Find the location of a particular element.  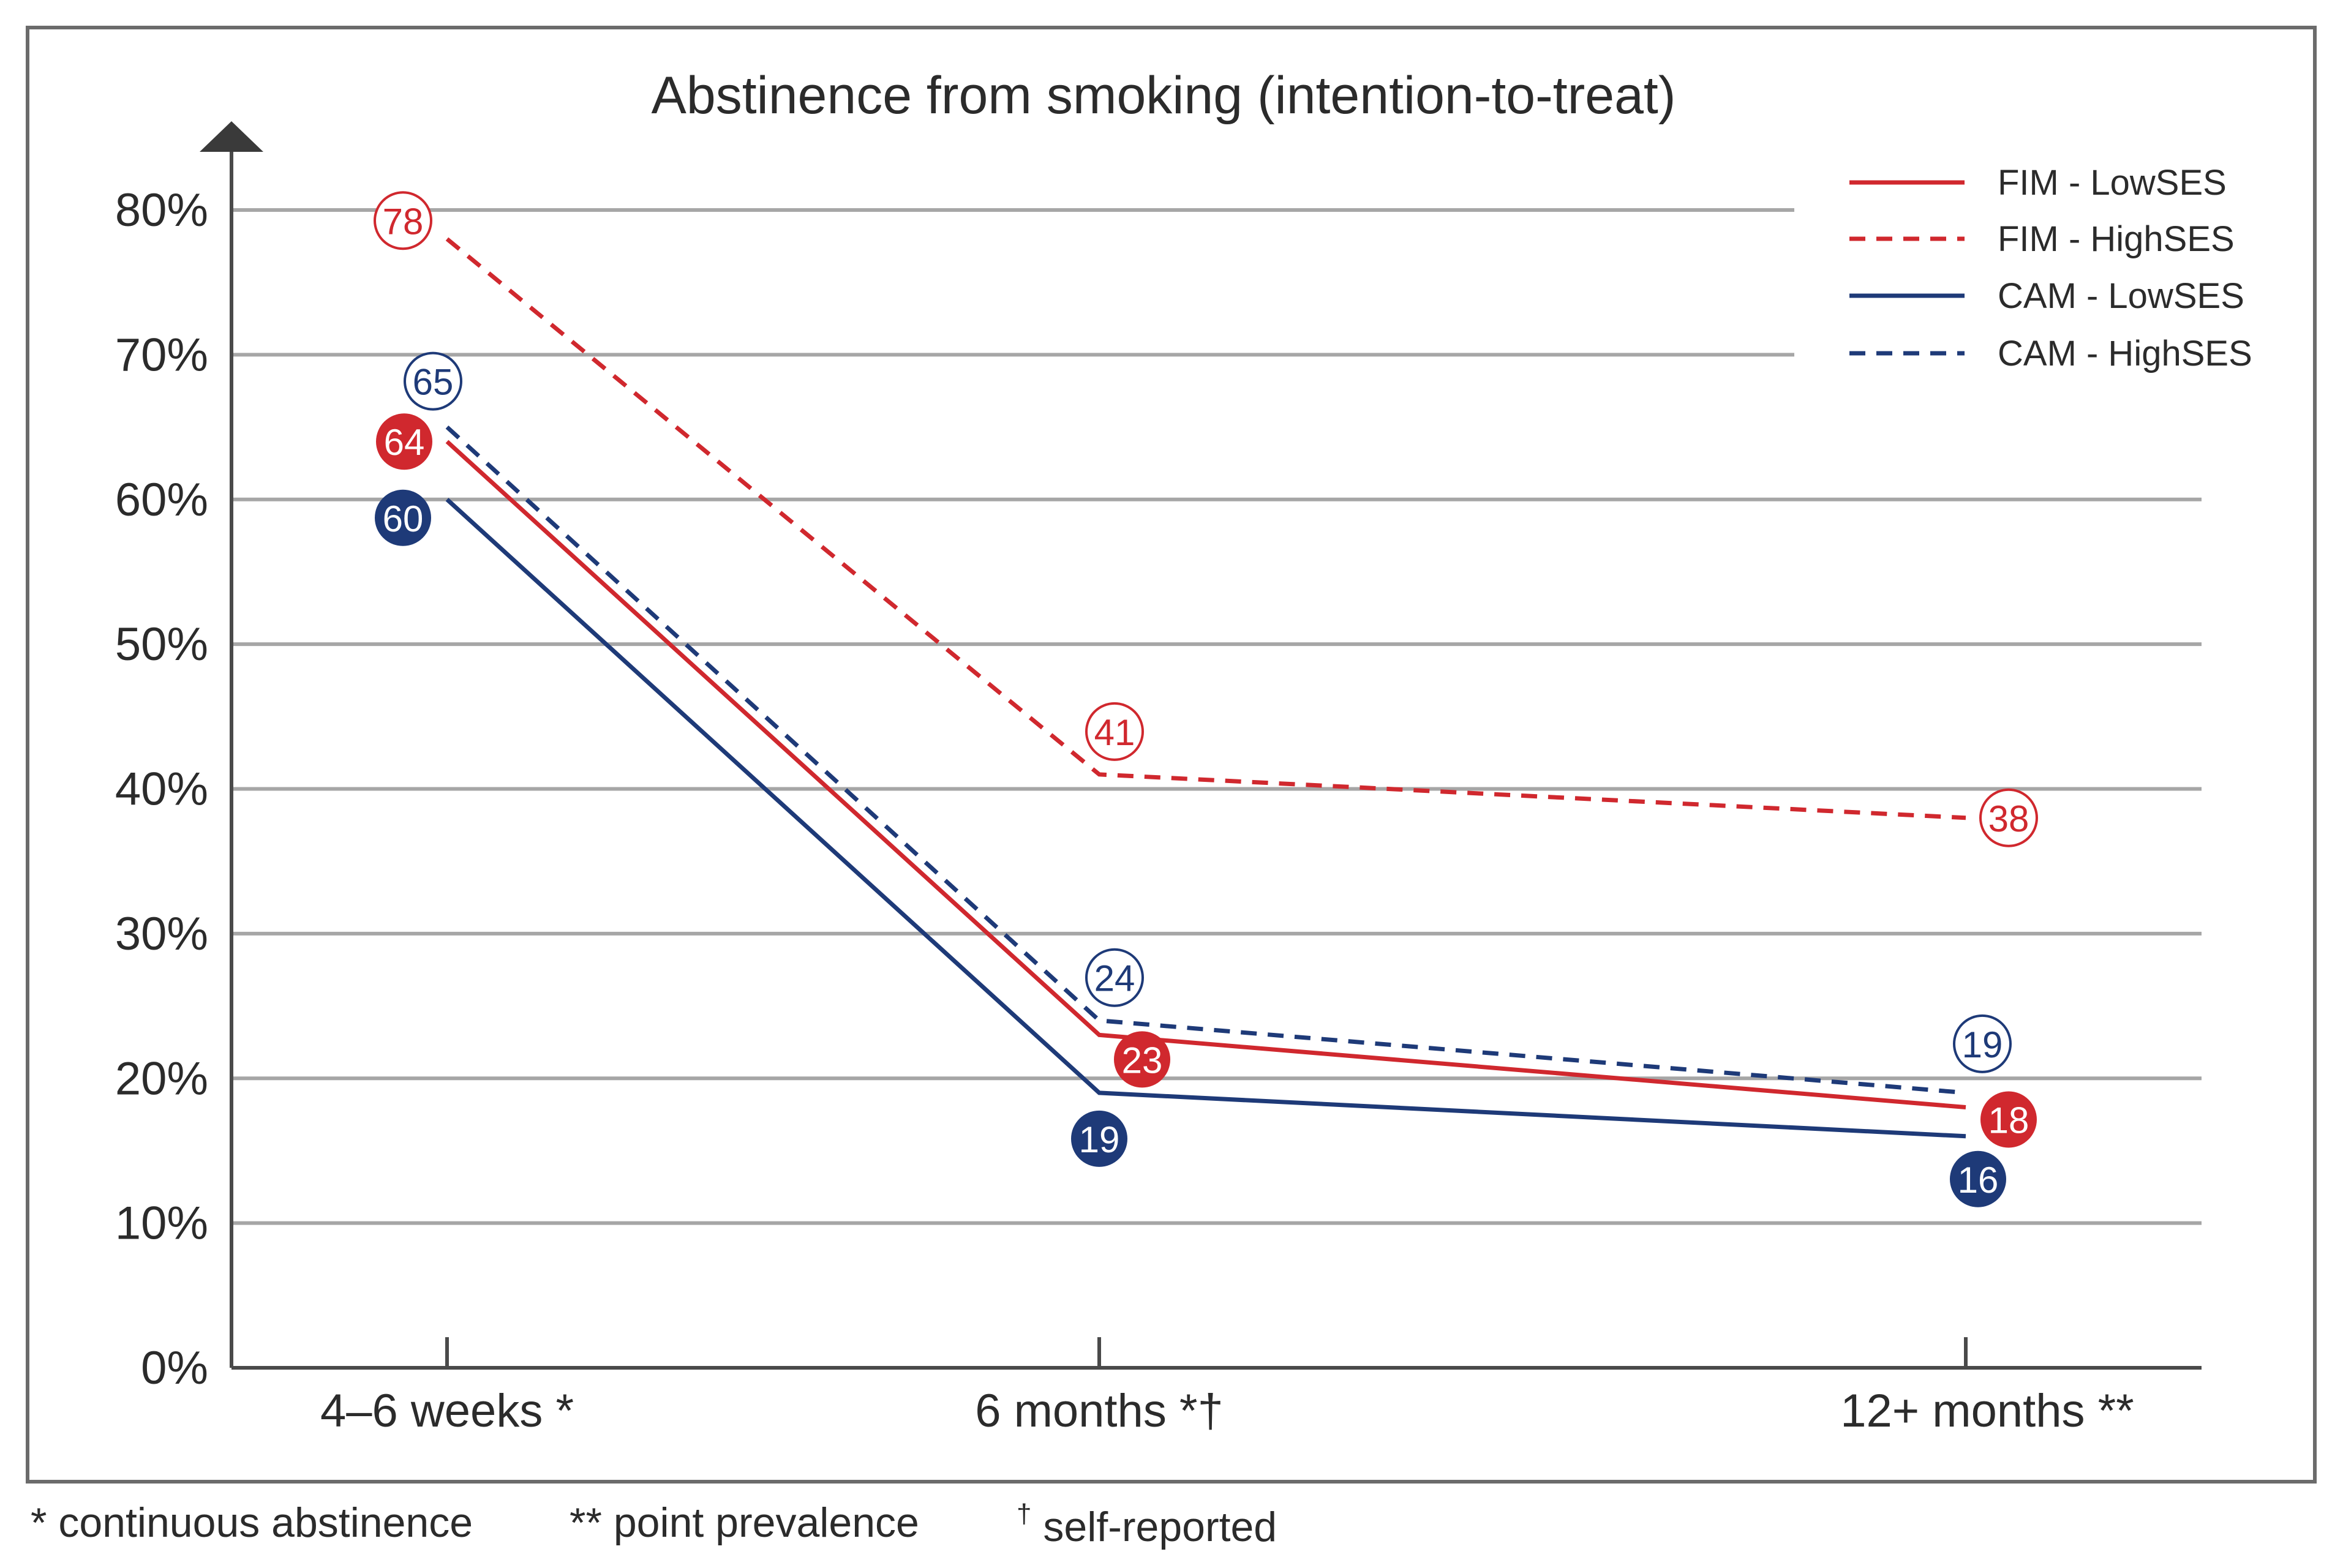

footnote-self-reported: † self-reported is located at coordinates (1147, 1525).